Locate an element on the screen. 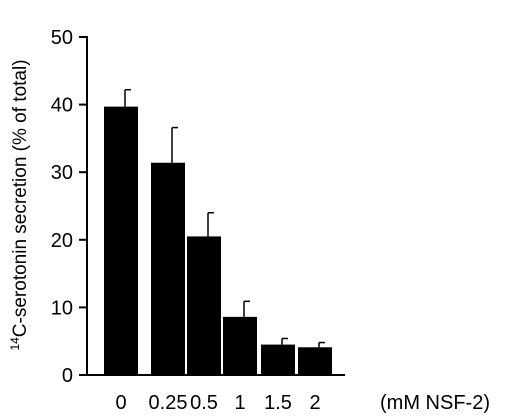  x-tick-label: 1.5 is located at coordinates (278, 403).